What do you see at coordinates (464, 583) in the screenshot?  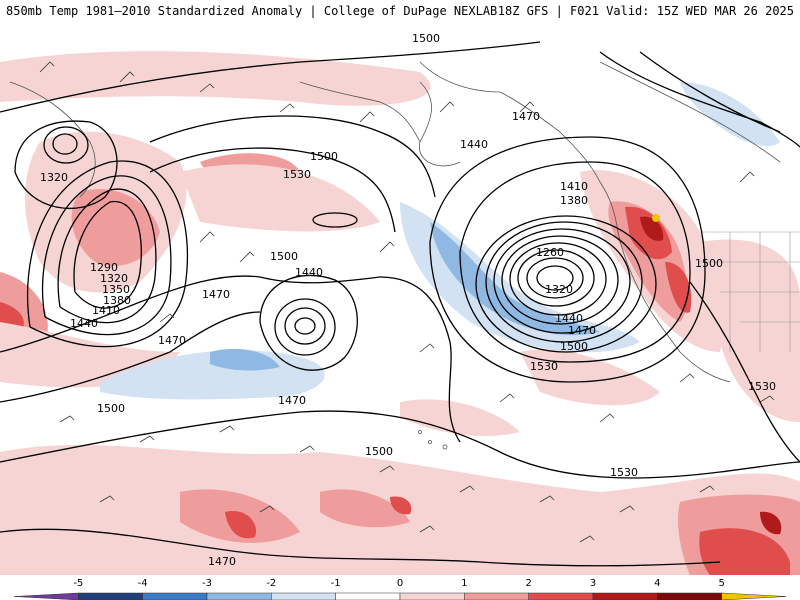 I see `legend-tick-label: 1` at bounding box center [464, 583].